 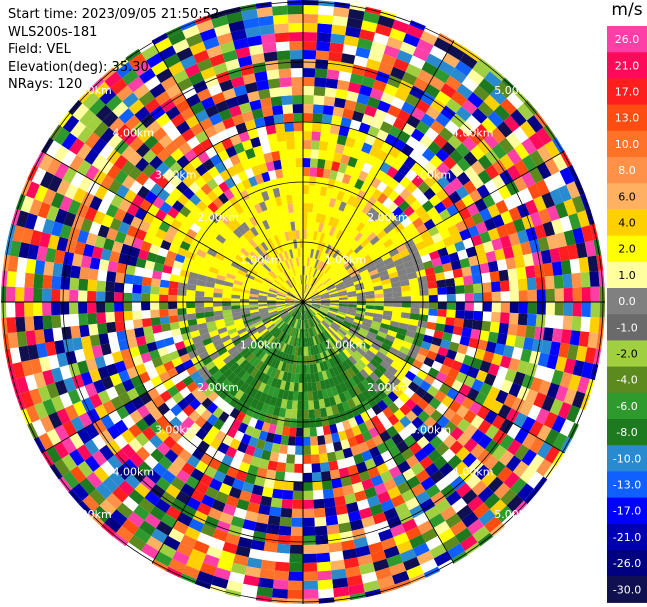 I want to click on colorbar-tick: 6.0, so click(x=627, y=196).